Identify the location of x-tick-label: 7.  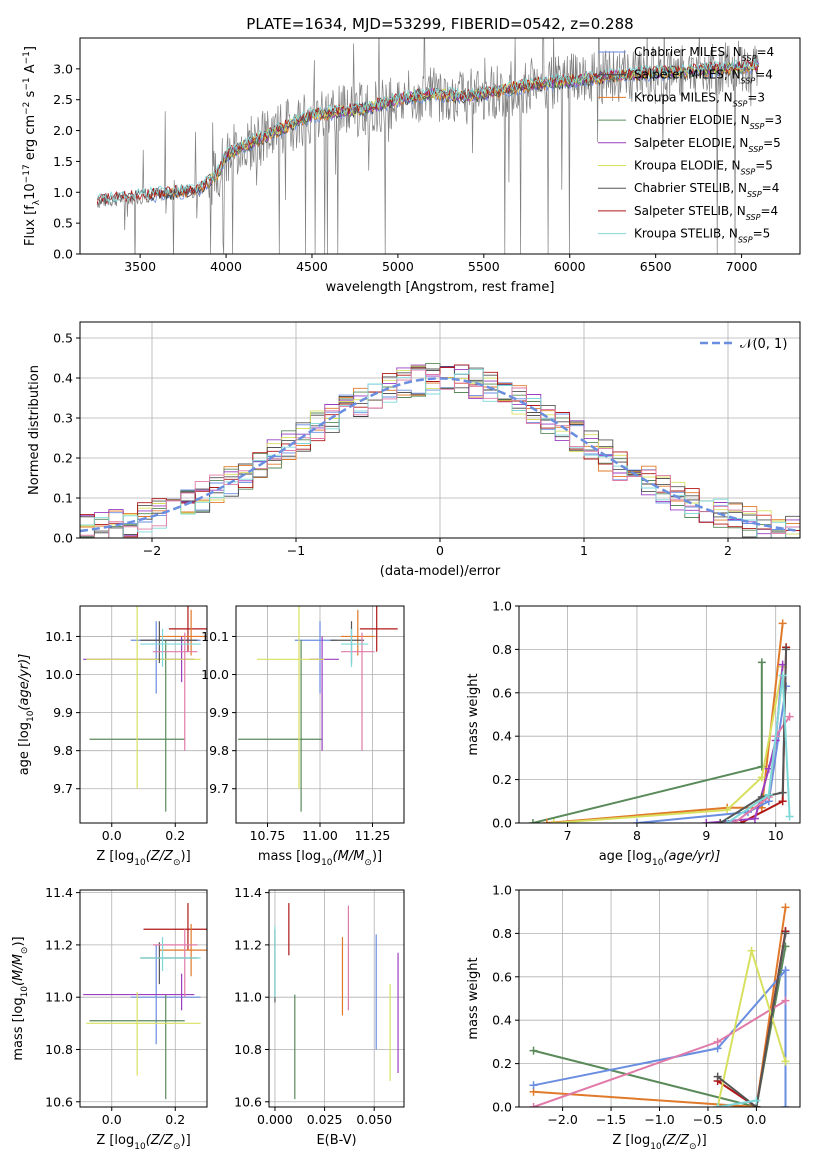
(568, 835).